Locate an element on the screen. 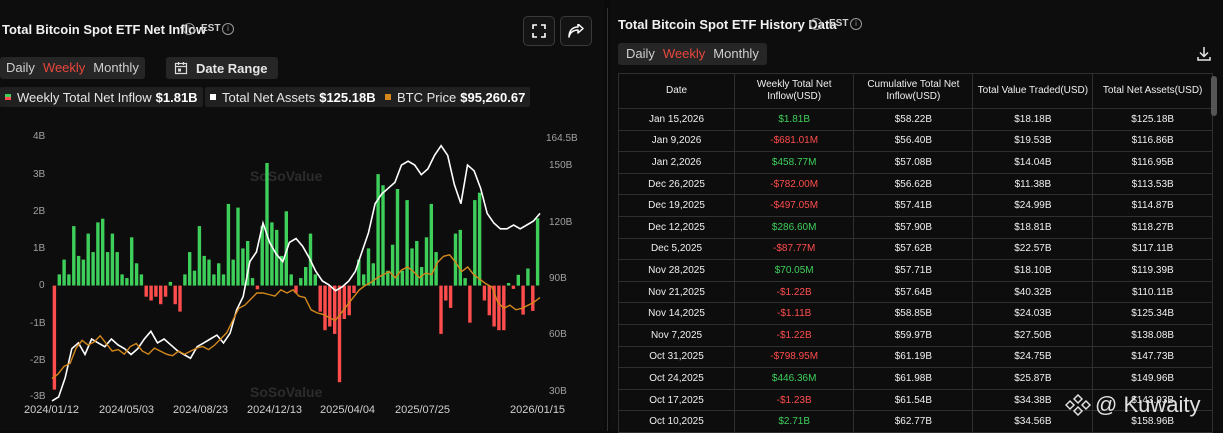 This screenshot has width=1223, height=433. table-cell-traded: $14.04B is located at coordinates (1033, 162).